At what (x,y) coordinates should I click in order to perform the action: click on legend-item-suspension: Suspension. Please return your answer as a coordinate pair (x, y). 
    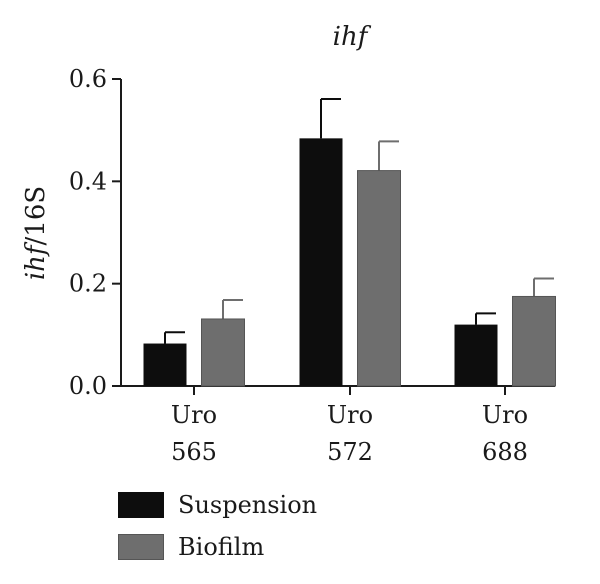
    Looking at the image, I should click on (217, 505).